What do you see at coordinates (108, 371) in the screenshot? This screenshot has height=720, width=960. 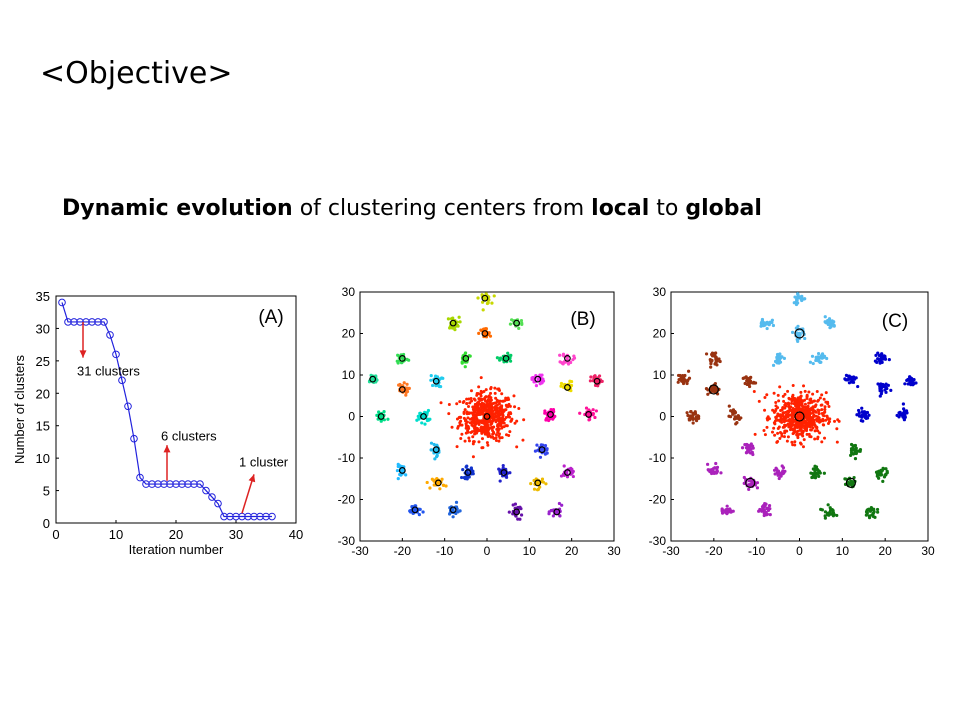 I see `chart-a-annotation-label: 31 clusters` at bounding box center [108, 371].